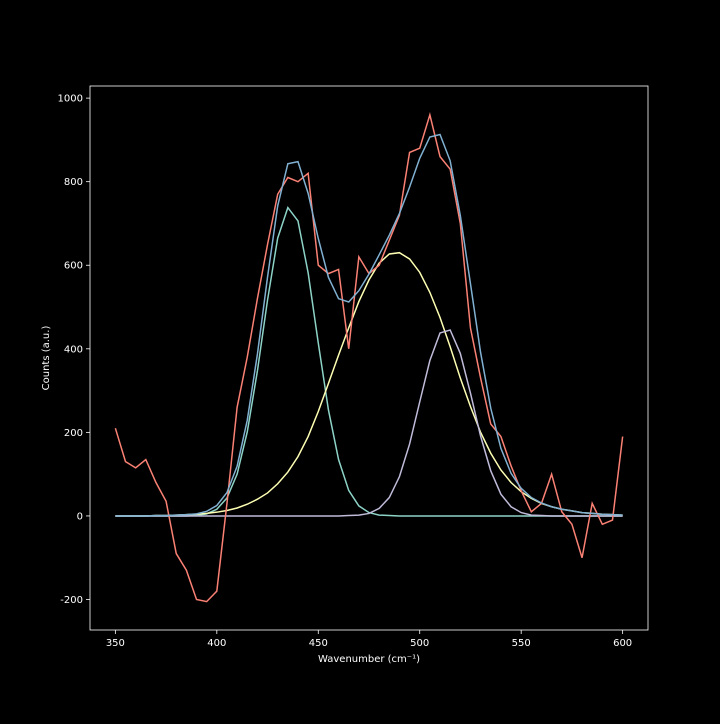 Image resolution: width=720 pixels, height=724 pixels. What do you see at coordinates (73, 433) in the screenshot?
I see `y-tick-label: 200` at bounding box center [73, 433].